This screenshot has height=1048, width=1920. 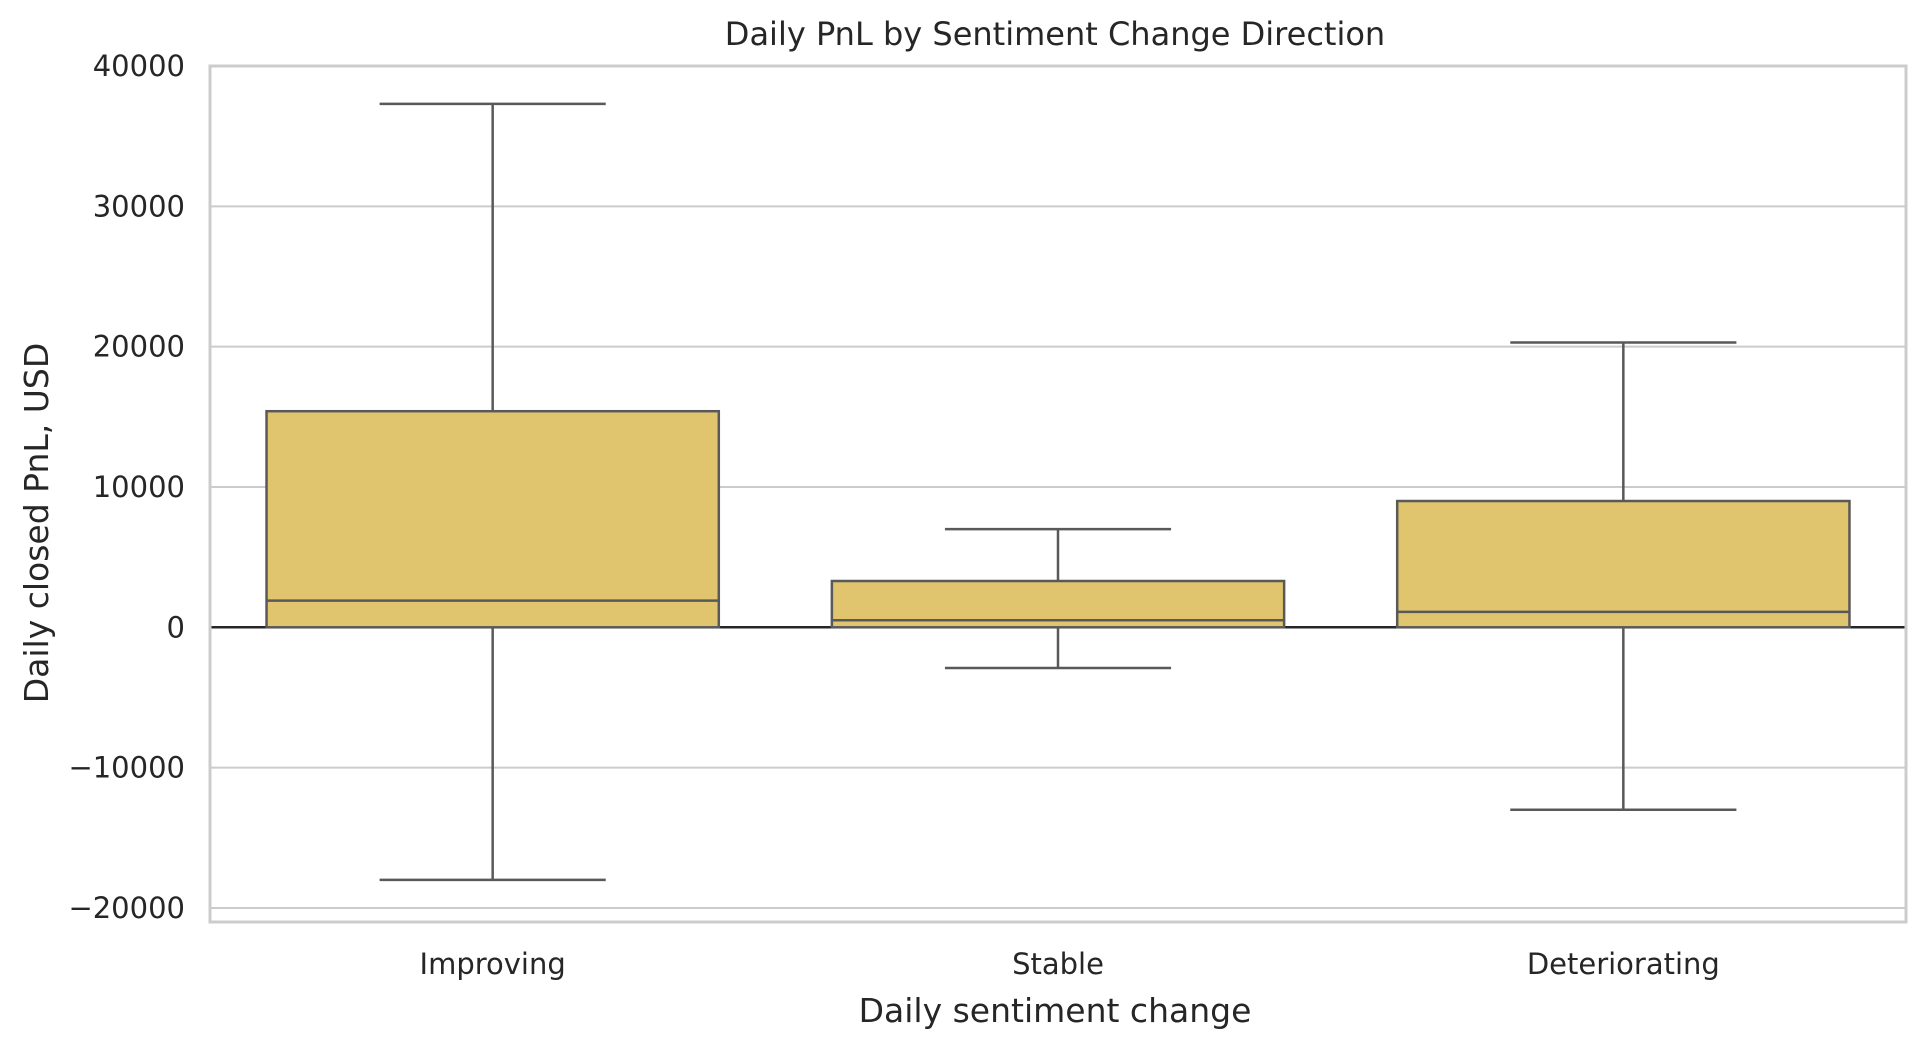 What do you see at coordinates (139, 347) in the screenshot?
I see `y-tick-label: 20000` at bounding box center [139, 347].